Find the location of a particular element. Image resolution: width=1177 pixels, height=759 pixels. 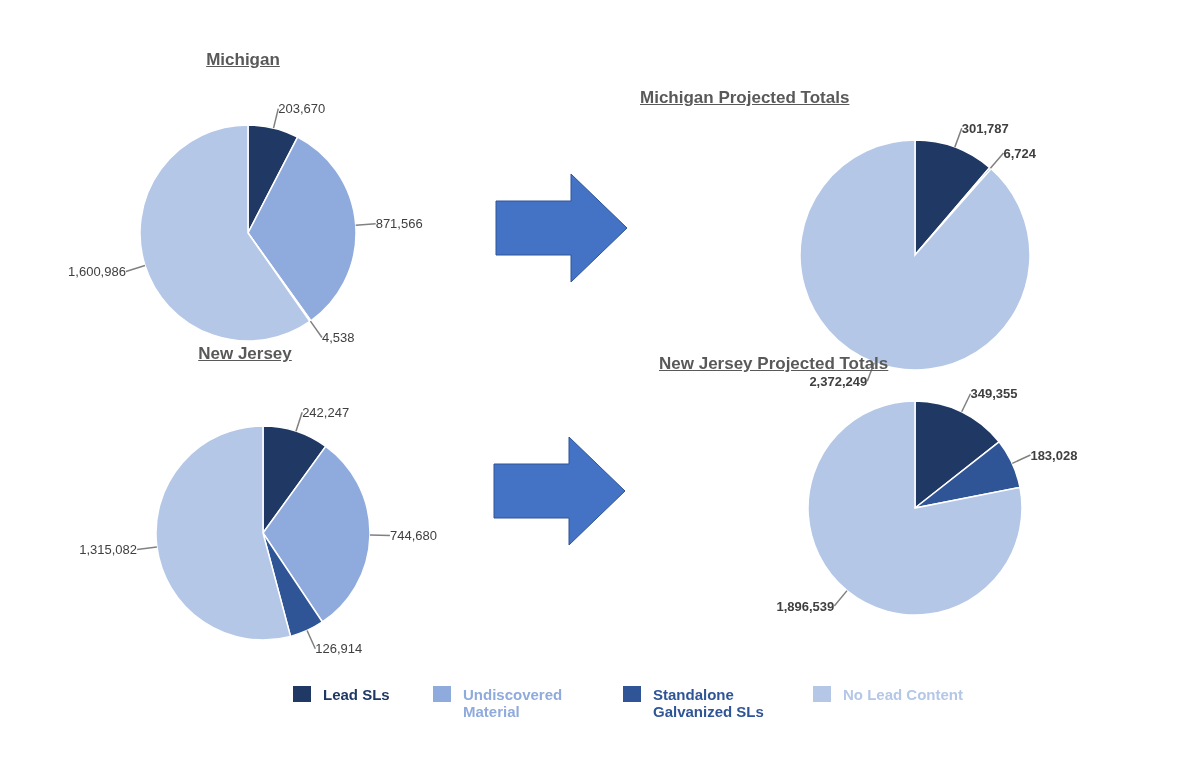

data-label: 183,028 is located at coordinates (1054, 455).